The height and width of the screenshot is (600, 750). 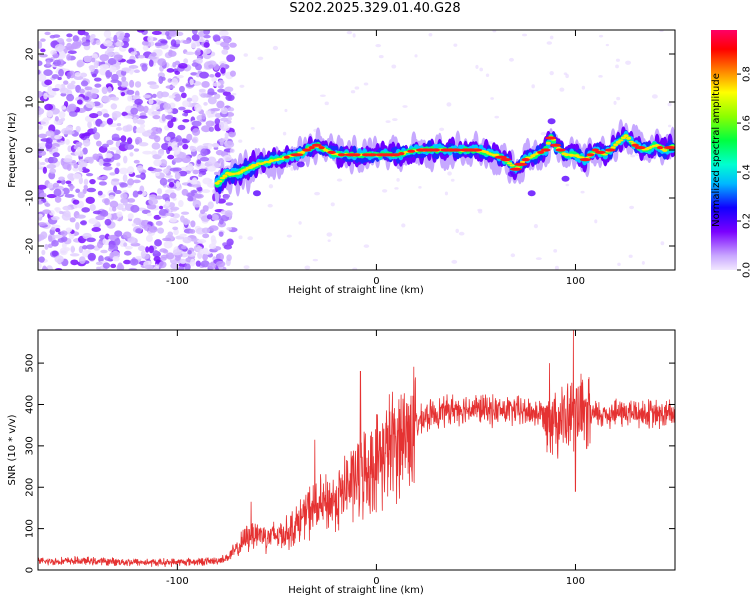 I want to click on snr-y-tick-label: 200, so click(x=30, y=487).